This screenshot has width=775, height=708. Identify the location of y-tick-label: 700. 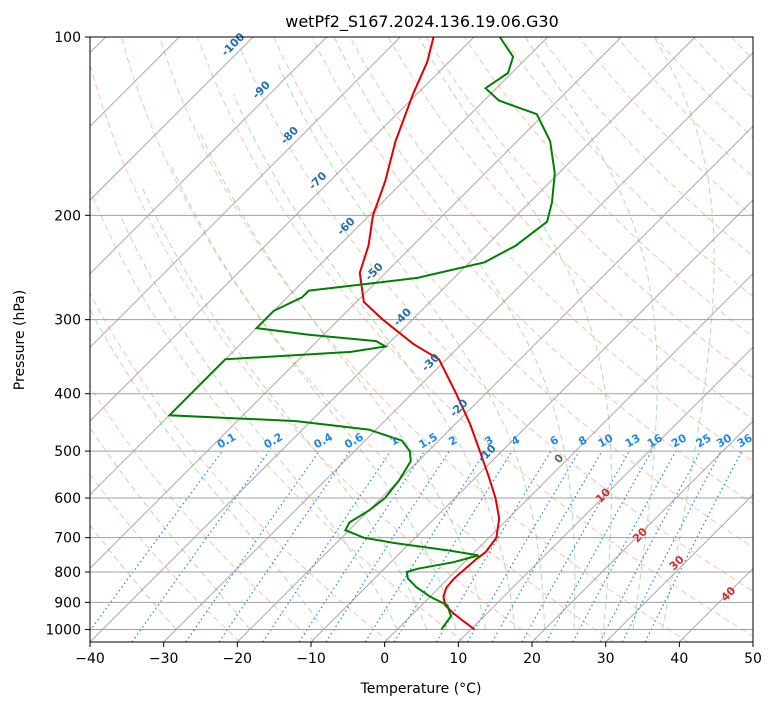
(67, 539).